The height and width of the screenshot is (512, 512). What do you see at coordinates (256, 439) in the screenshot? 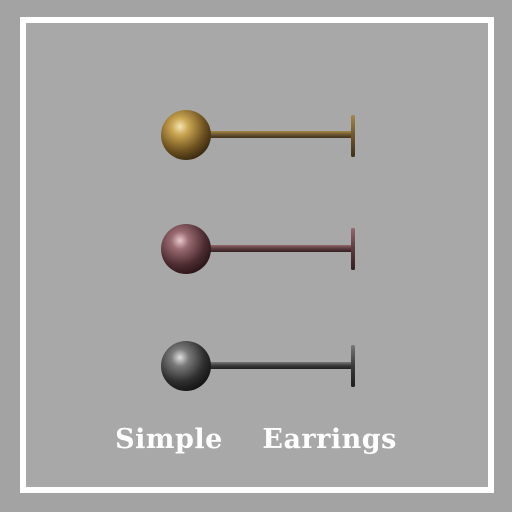
I see `caption-title: Simple Earrings` at bounding box center [256, 439].